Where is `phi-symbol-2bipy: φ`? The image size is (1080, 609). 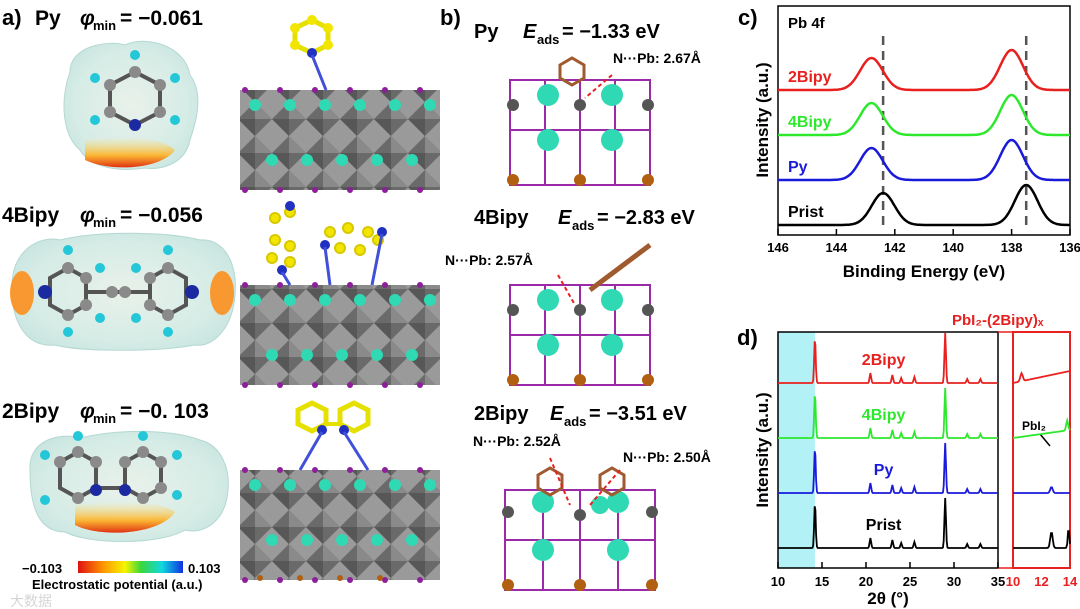 phi-symbol-2bipy: φ is located at coordinates (87, 411).